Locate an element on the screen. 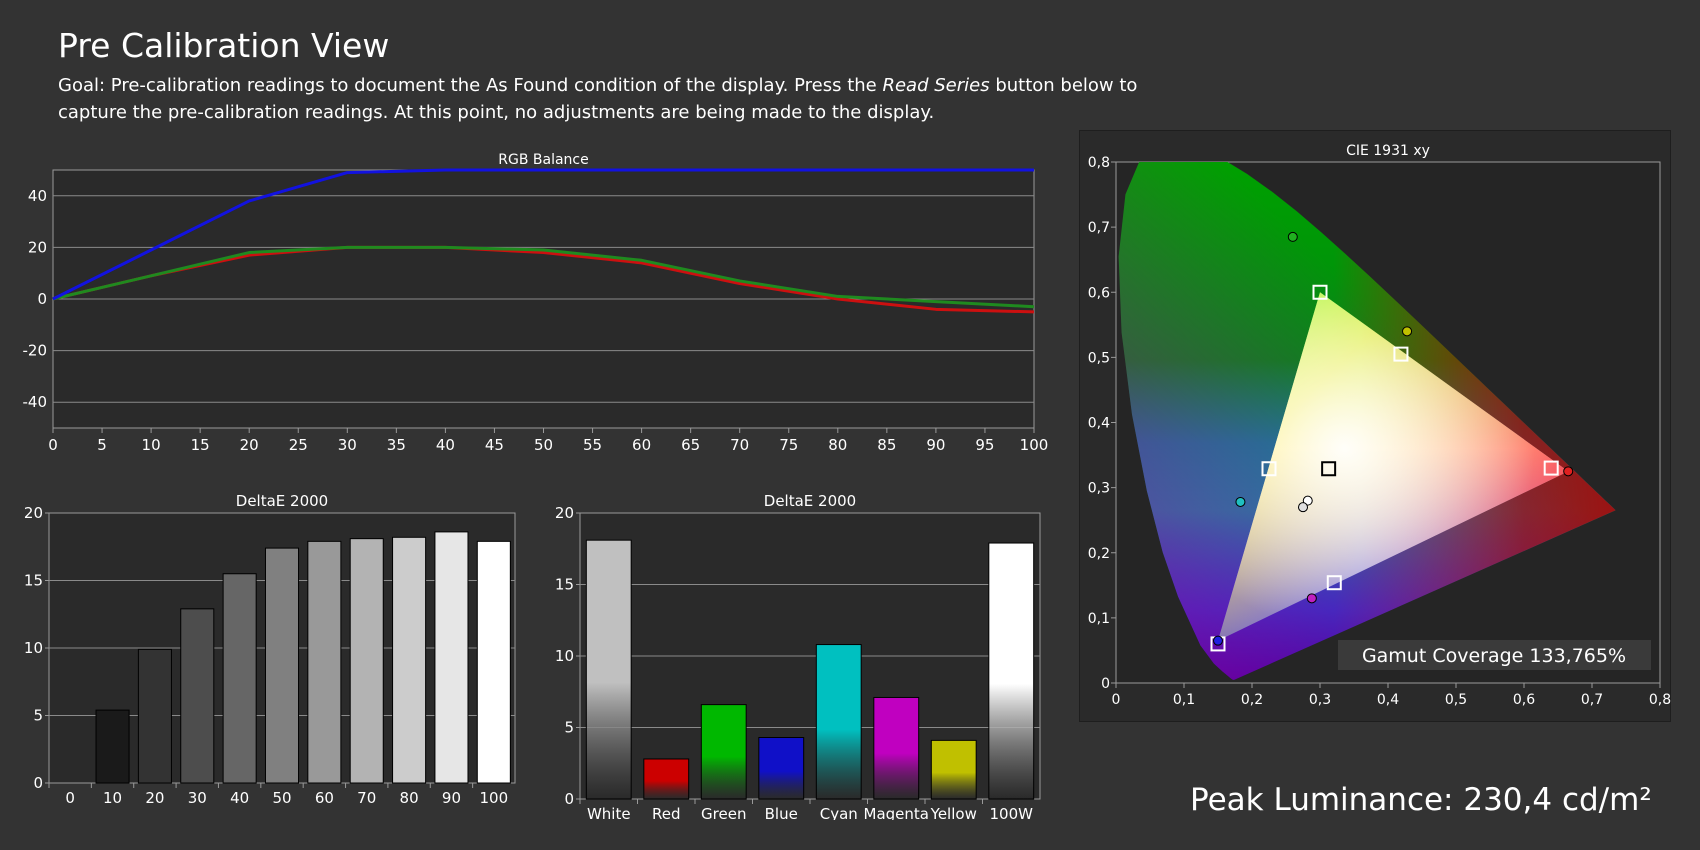 The image size is (1700, 850). x-tick-label: 0,6 is located at coordinates (1524, 700).